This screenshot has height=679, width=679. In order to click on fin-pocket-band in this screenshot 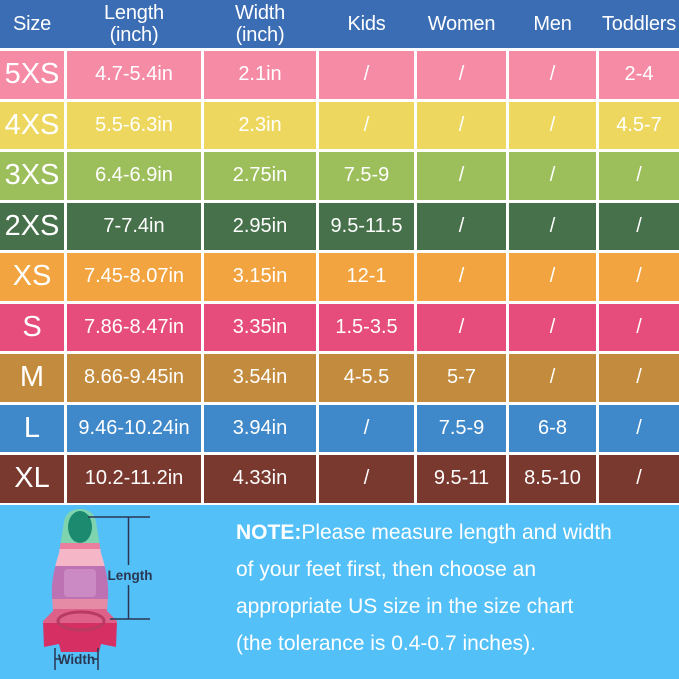, I will do `click(80, 604)`.